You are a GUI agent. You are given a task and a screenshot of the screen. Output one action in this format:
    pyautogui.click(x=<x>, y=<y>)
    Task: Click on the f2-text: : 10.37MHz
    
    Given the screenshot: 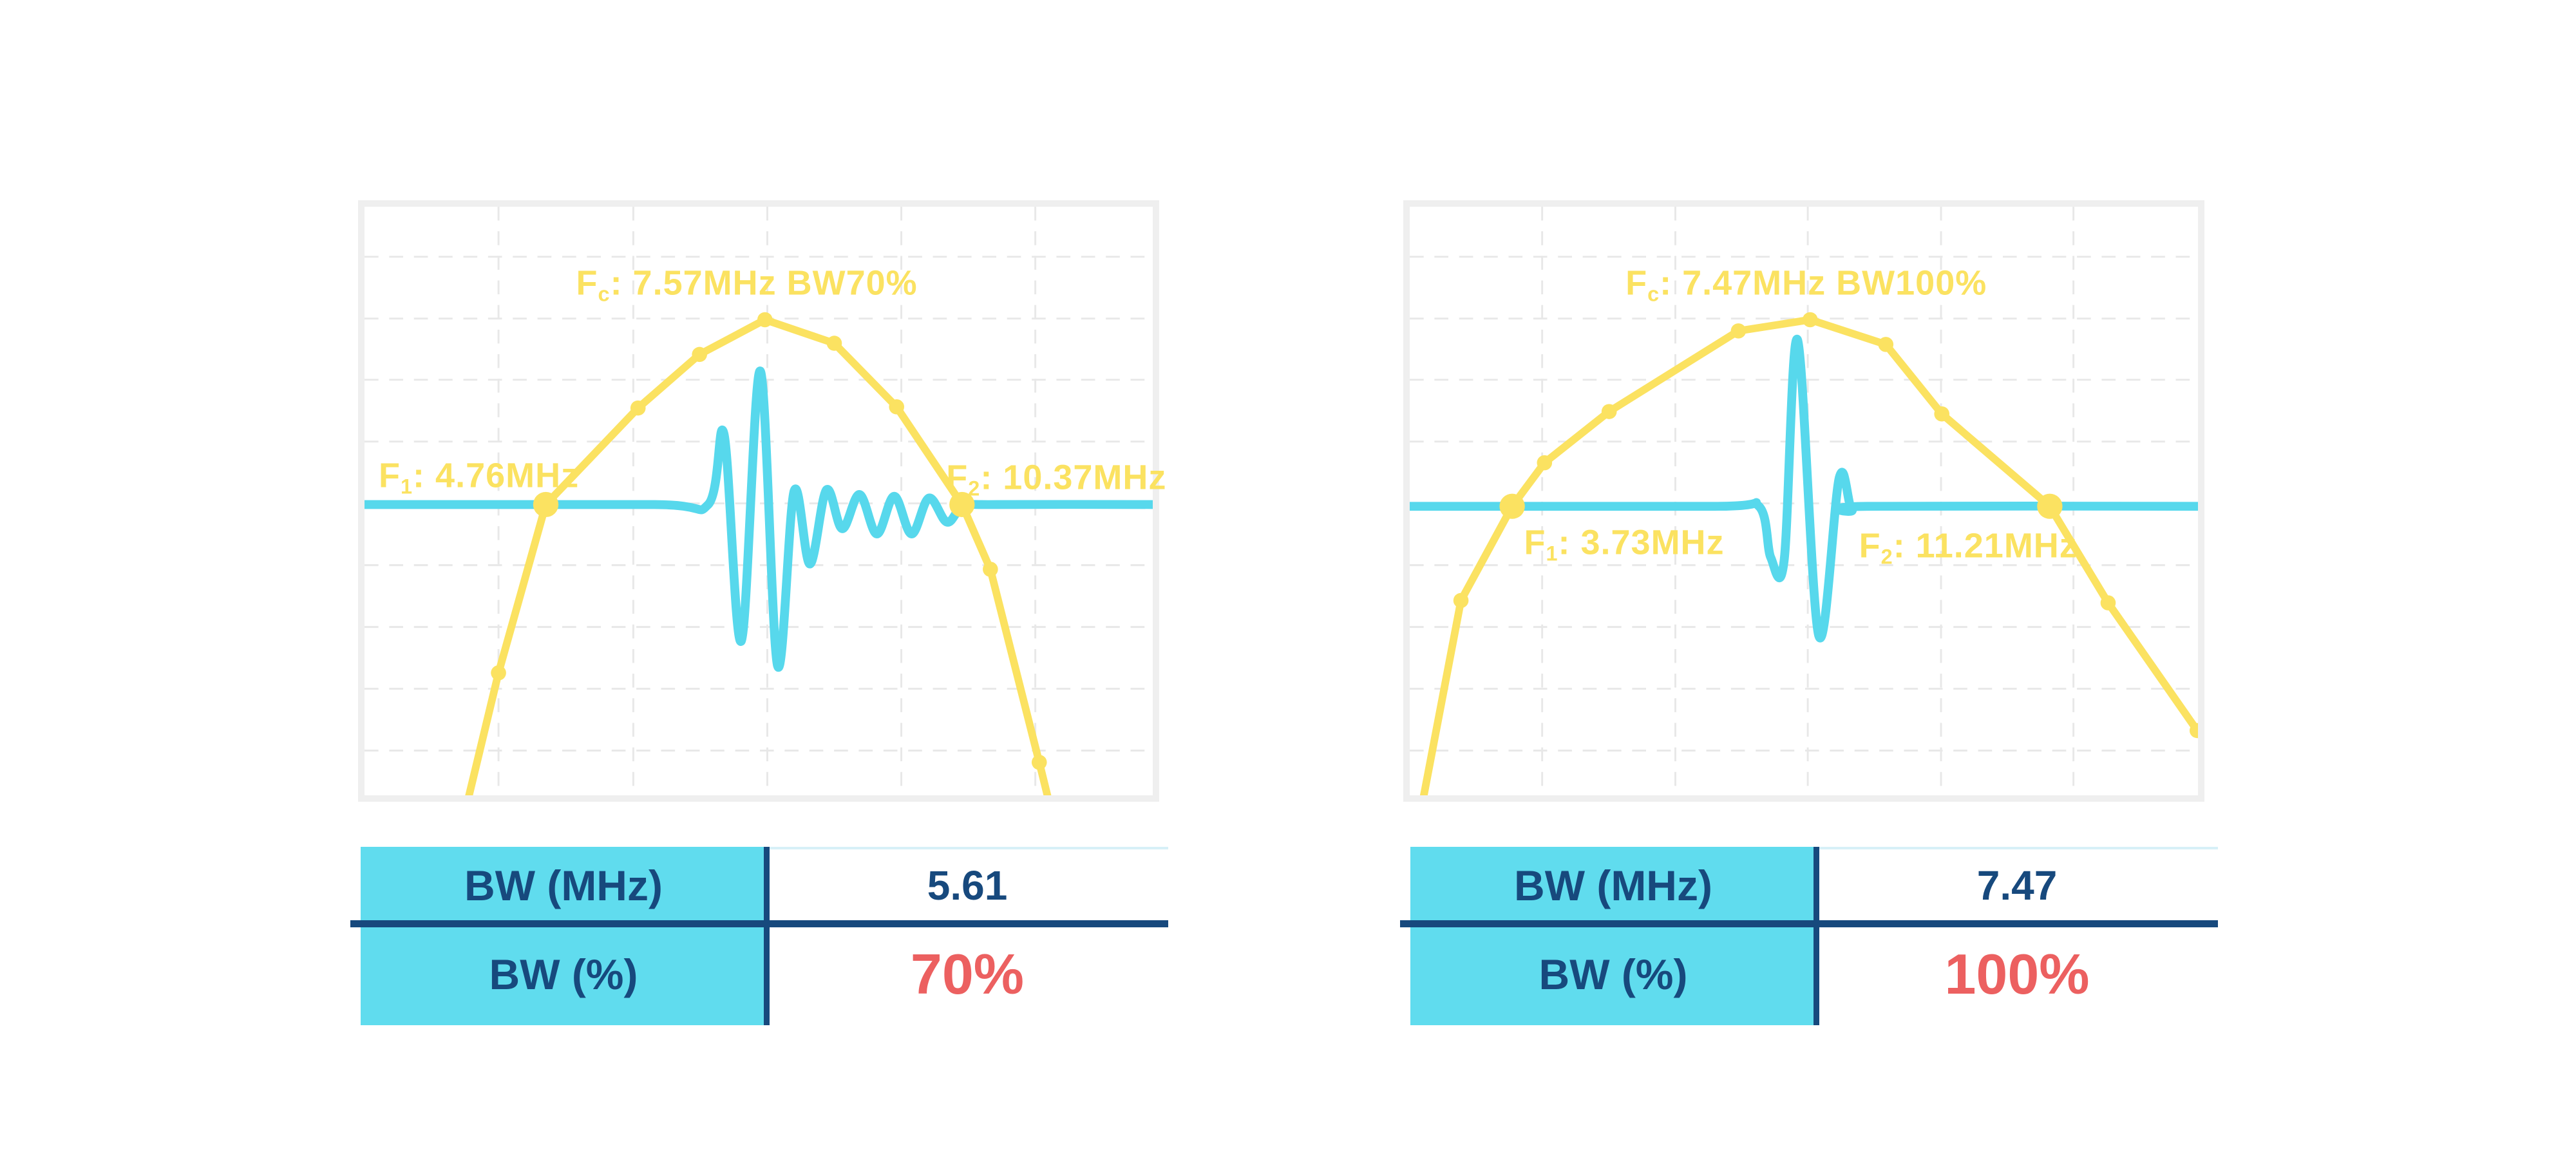 What is the action you would take?
    pyautogui.click(x=1073, y=477)
    